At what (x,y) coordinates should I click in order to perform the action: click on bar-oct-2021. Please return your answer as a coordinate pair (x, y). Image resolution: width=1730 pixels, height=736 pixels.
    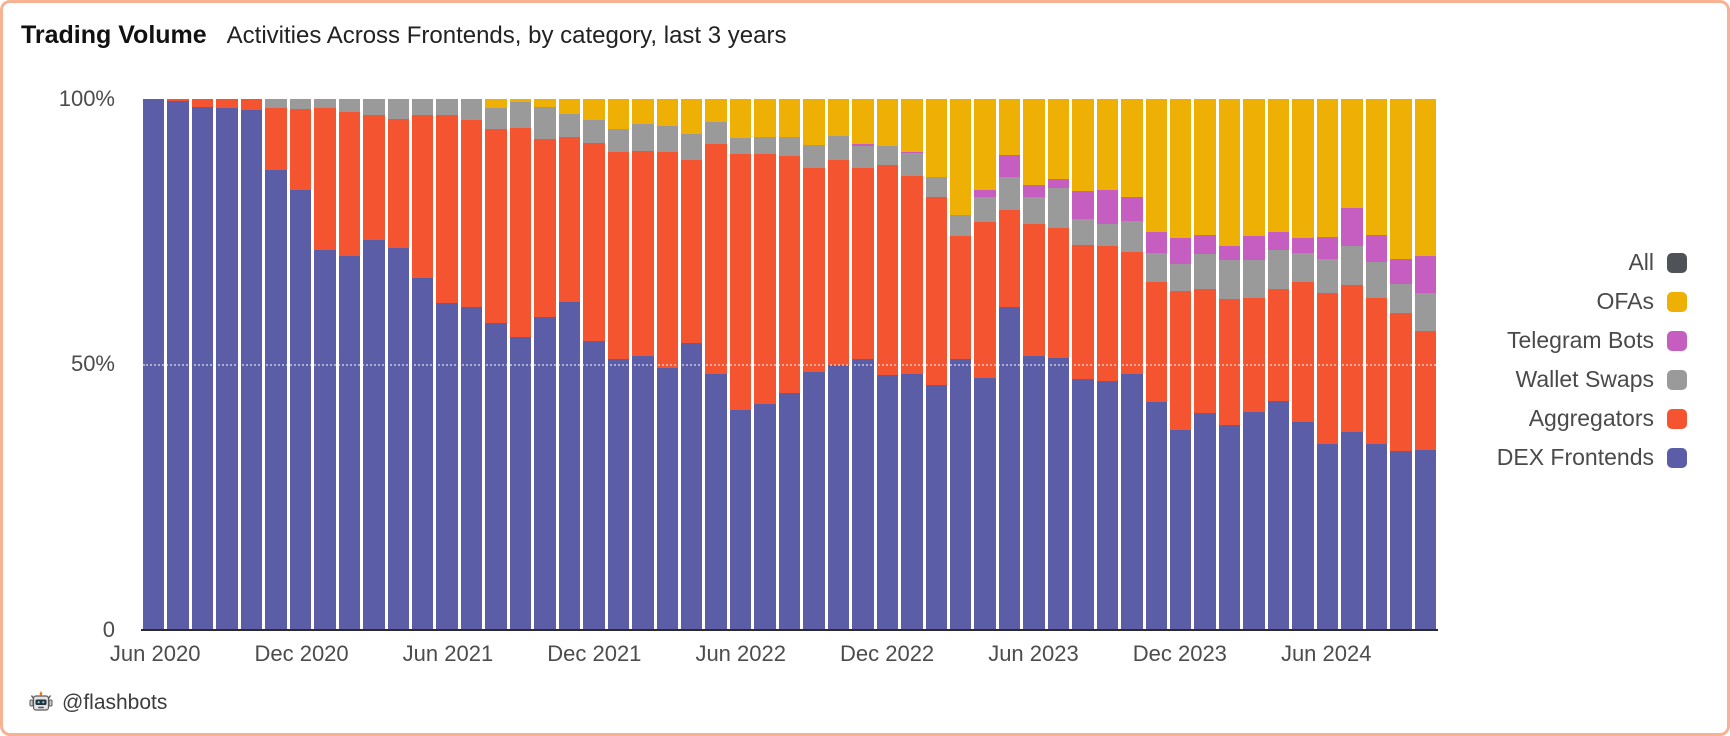
    Looking at the image, I should click on (545, 364).